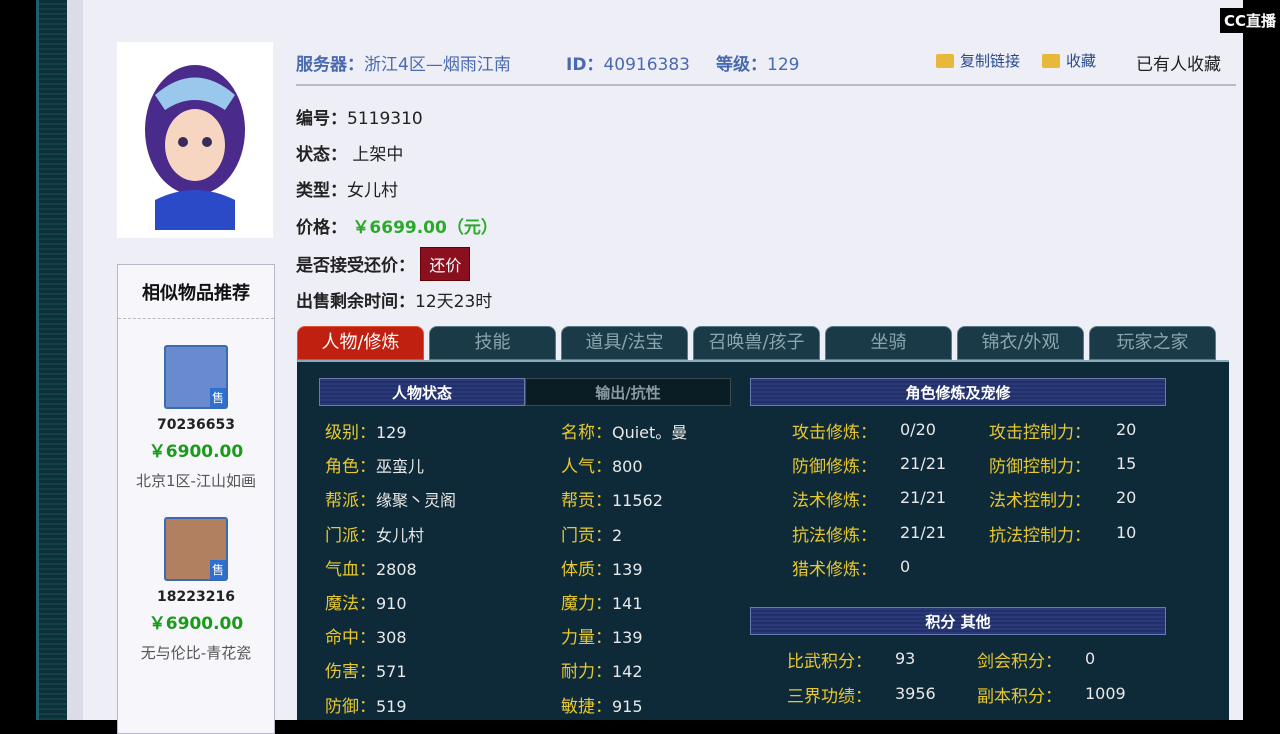  I want to click on detail-tabs: 人物/修炼 技能 道具/法宝 召唤兽/孩子 坐骑 锦衣/外观 玩家之家, so click(756, 343).